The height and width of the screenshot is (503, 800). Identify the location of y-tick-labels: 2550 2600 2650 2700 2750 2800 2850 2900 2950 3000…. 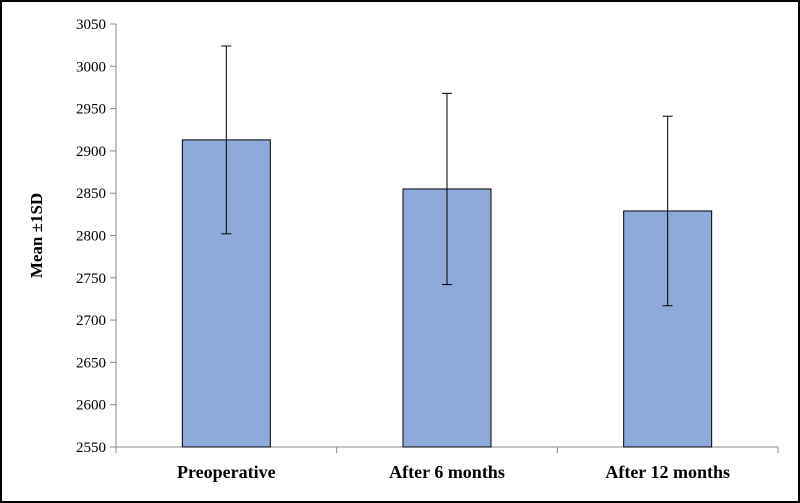
(91, 236).